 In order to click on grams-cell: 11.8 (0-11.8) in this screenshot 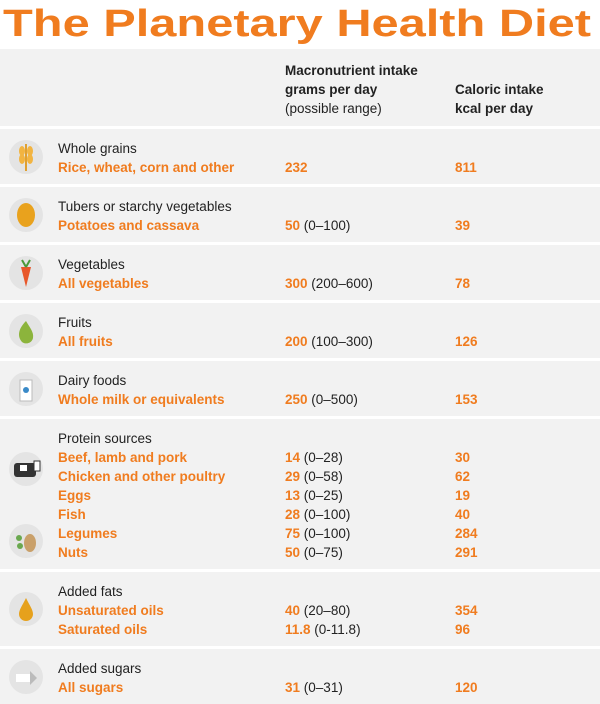, I will do `click(323, 629)`.